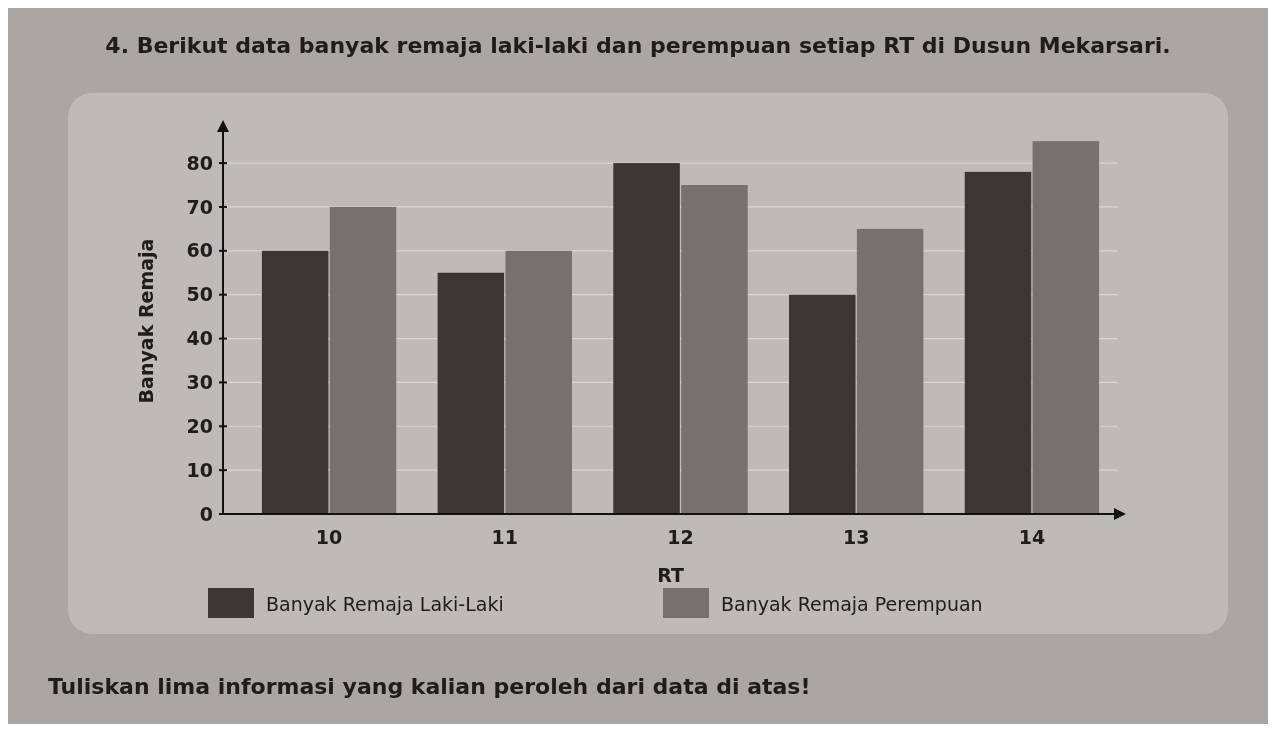  Describe the element at coordinates (199, 382) in the screenshot. I see `y-tick-label: 30` at that location.